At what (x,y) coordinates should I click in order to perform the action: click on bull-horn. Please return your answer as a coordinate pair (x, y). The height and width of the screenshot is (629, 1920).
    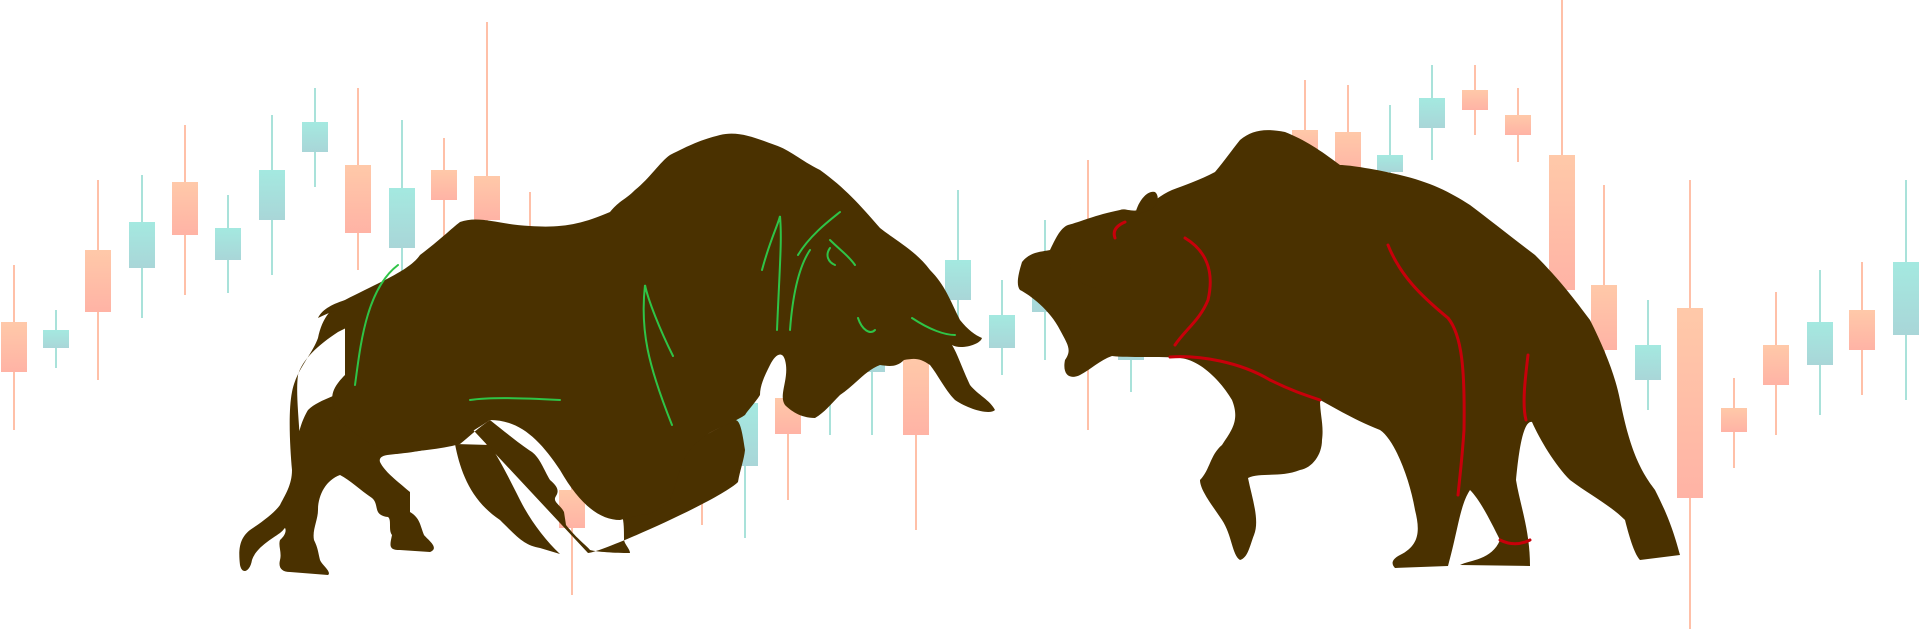
    Looking at the image, I should click on (335, 309).